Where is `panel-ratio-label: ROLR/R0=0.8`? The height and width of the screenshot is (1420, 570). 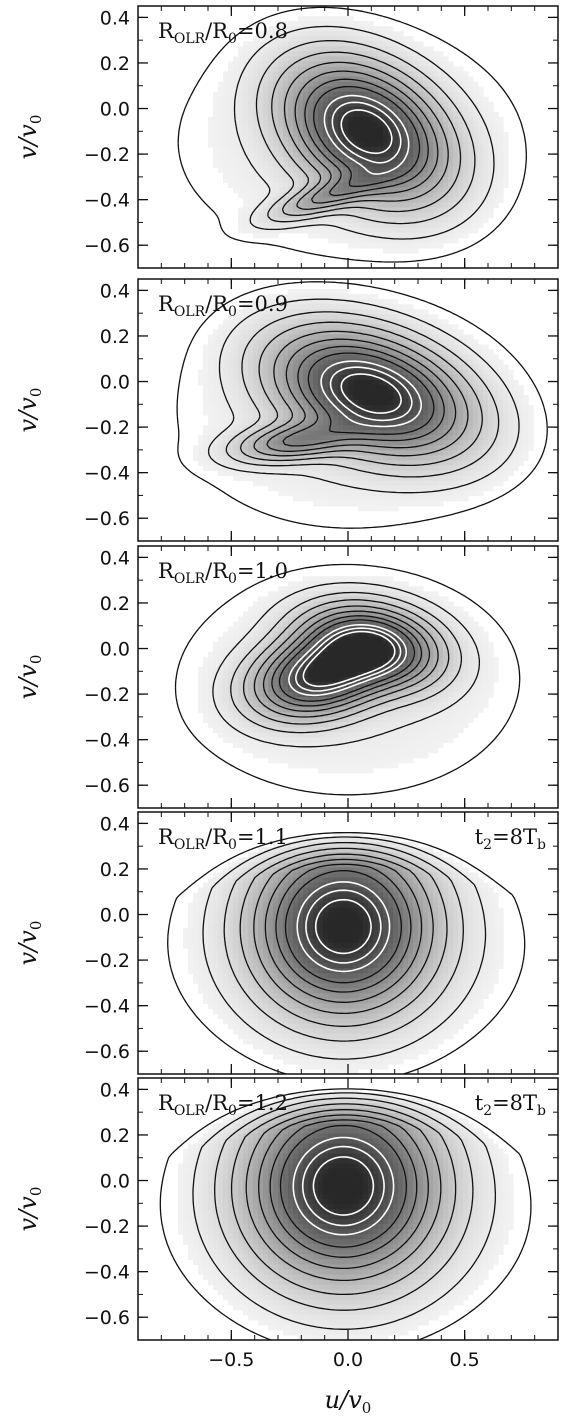
panel-ratio-label: ROLR/R0=0.8 is located at coordinates (223, 33).